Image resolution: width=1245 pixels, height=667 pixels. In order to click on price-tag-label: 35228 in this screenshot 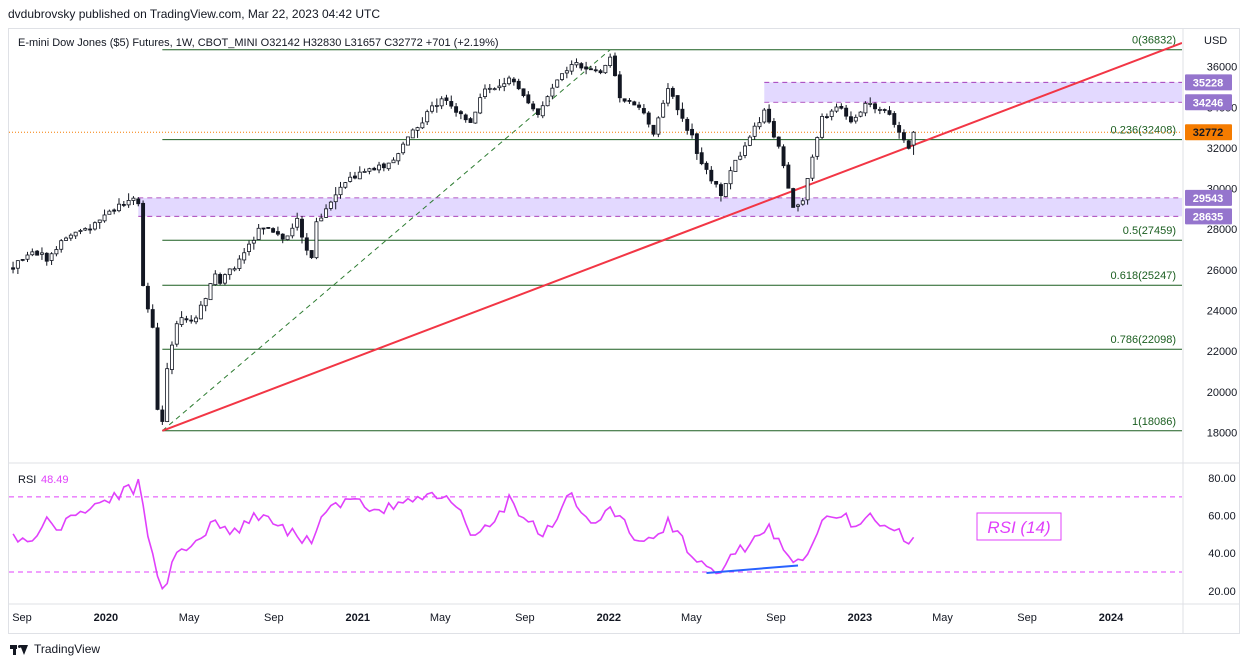, I will do `click(1208, 83)`.